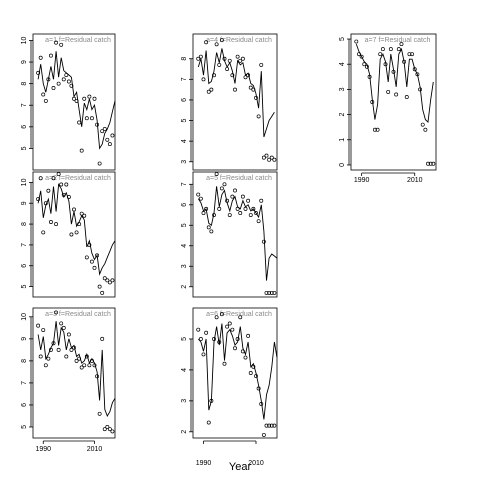 Image resolution: width=480 pixels, height=480 pixels. Describe the element at coordinates (342, 165) in the screenshot. I see `y-tick-label: 0` at that location.